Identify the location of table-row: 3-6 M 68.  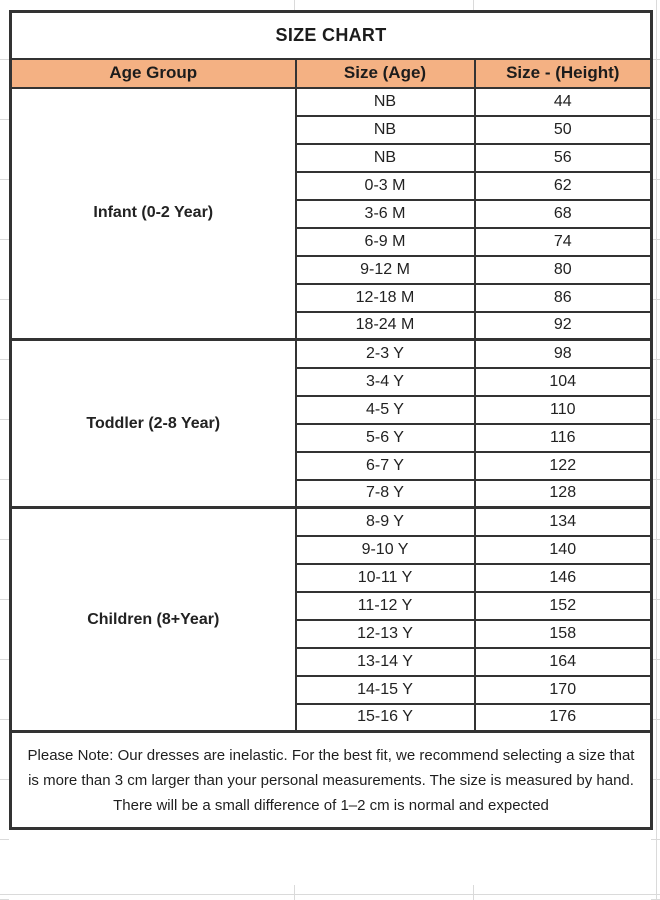
(332, 213).